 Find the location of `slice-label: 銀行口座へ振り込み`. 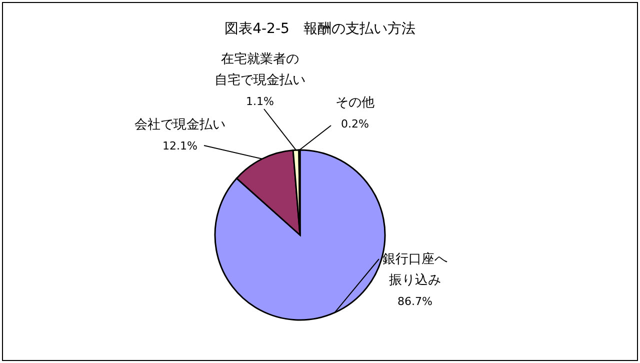

slice-label: 銀行口座へ振り込み is located at coordinates (415, 269).